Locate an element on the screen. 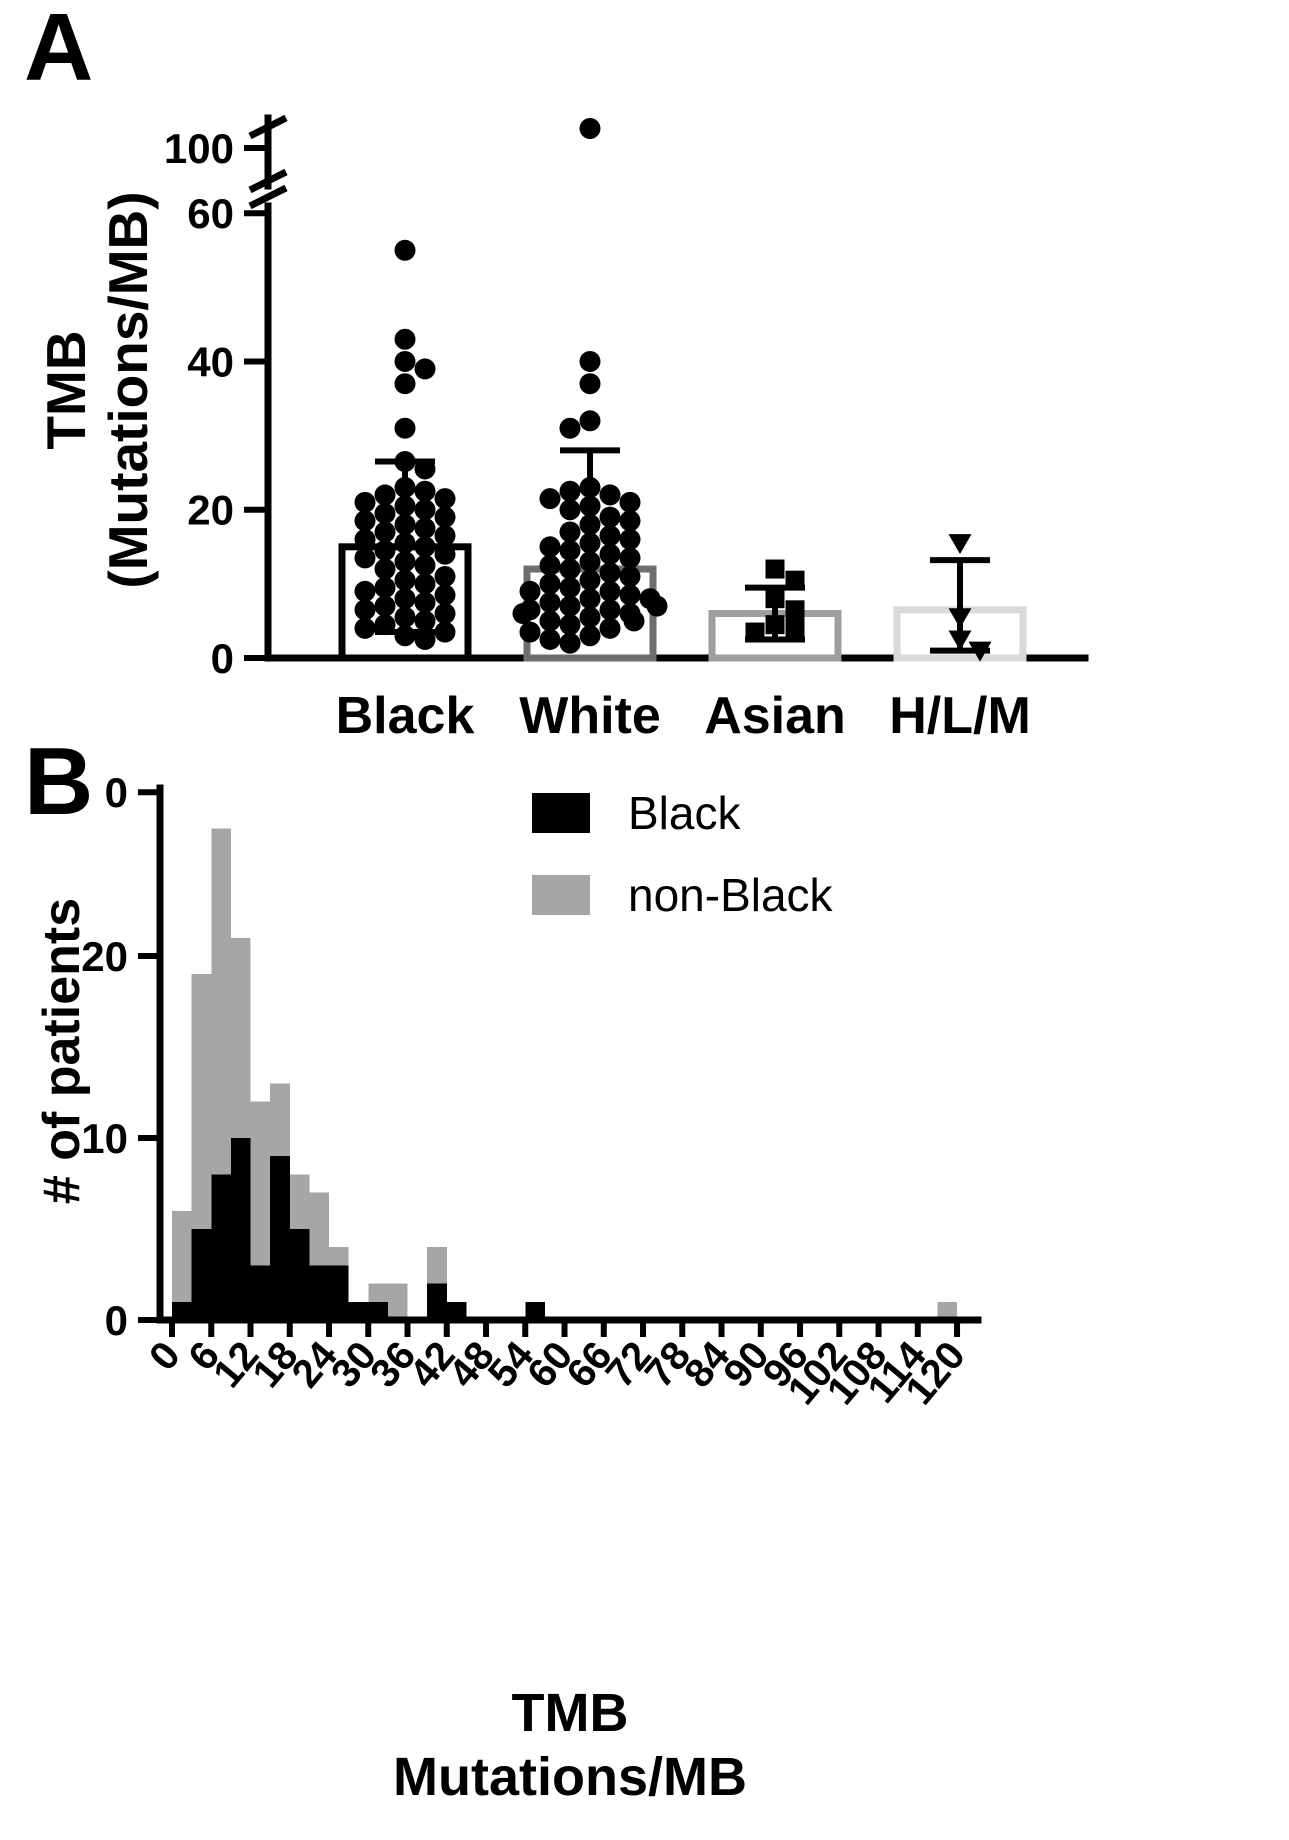 The width and height of the screenshot is (1289, 1840). legend-swatch-nonblack-icon is located at coordinates (561, 895).